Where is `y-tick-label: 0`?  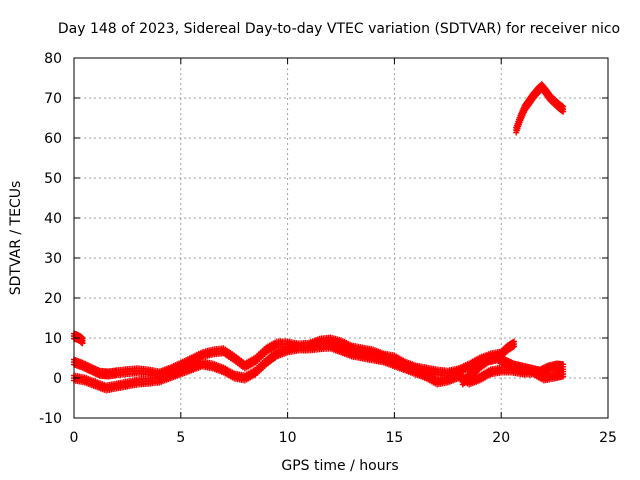 y-tick-label: 0 is located at coordinates (57, 379).